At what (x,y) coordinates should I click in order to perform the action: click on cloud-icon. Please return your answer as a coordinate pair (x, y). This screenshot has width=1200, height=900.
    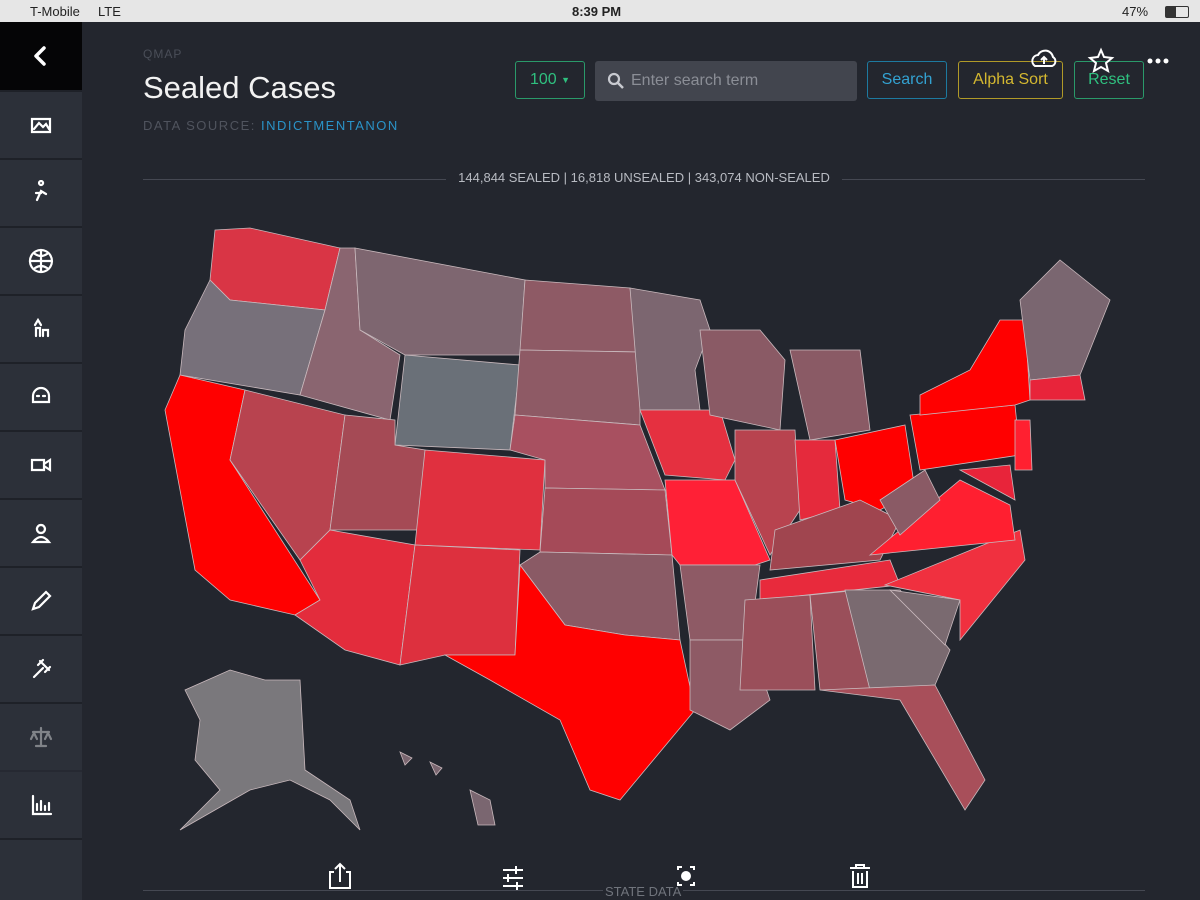
    Looking at the image, I should click on (1044, 58).